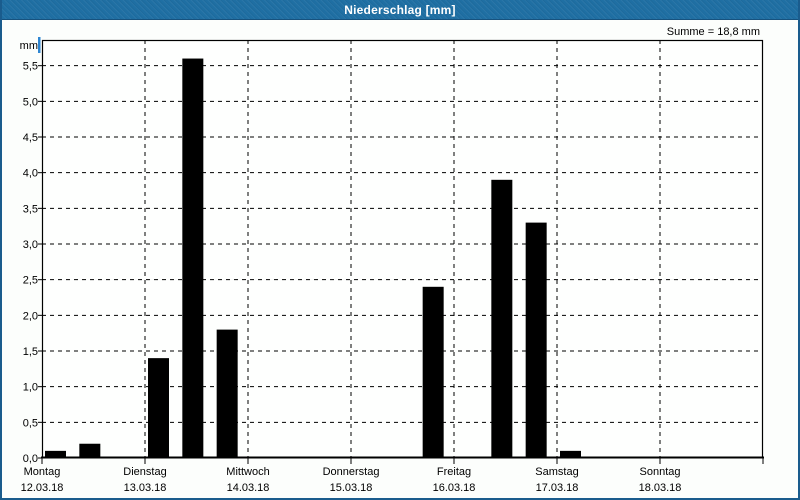  What do you see at coordinates (29, 46) in the screenshot?
I see `y-axis-unit-label: mm` at bounding box center [29, 46].